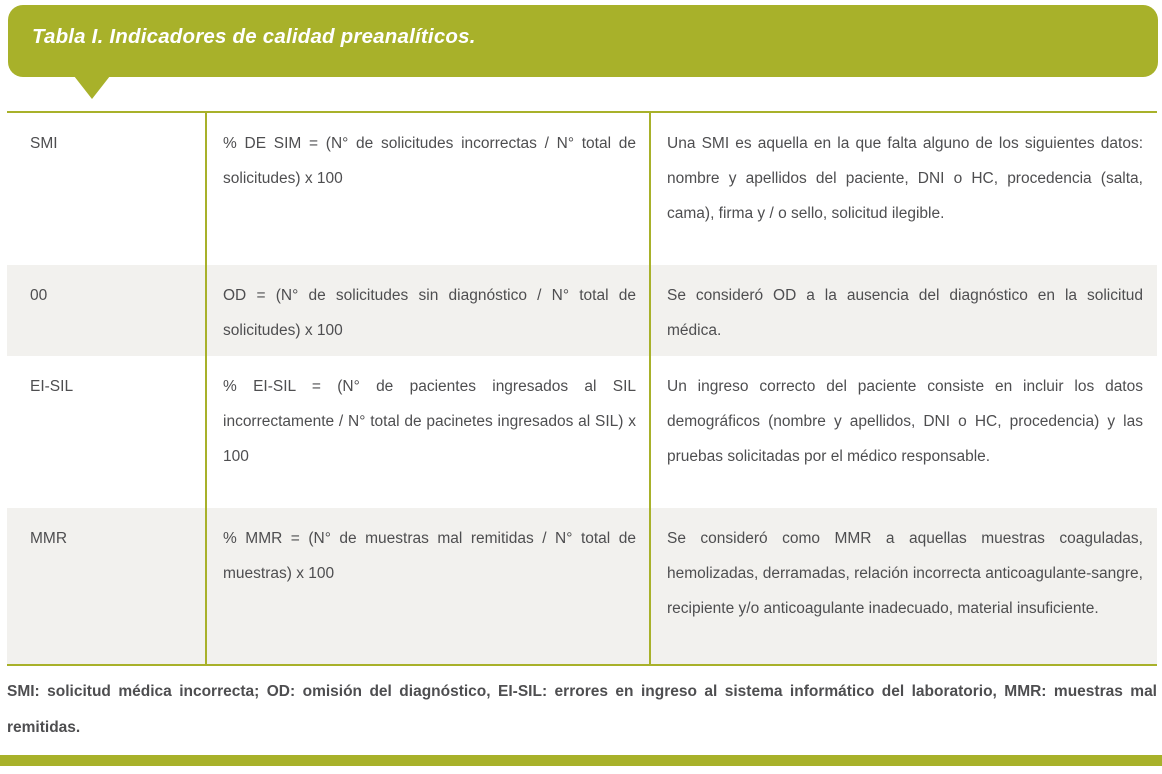 The height and width of the screenshot is (774, 1162). Describe the element at coordinates (581, 760) in the screenshot. I see `bottom-accent-bar` at that location.